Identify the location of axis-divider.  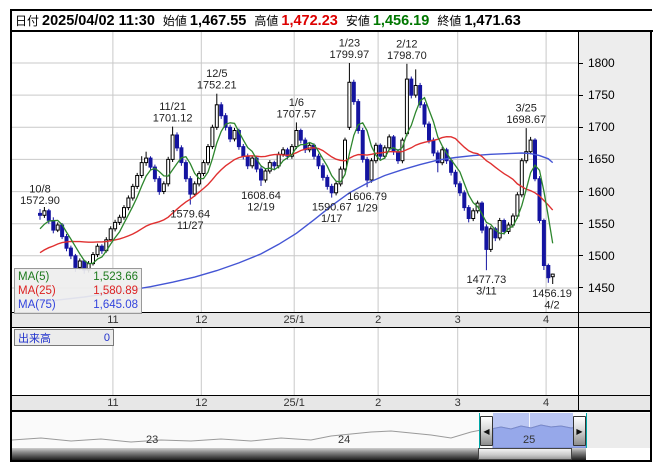
(578, 221).